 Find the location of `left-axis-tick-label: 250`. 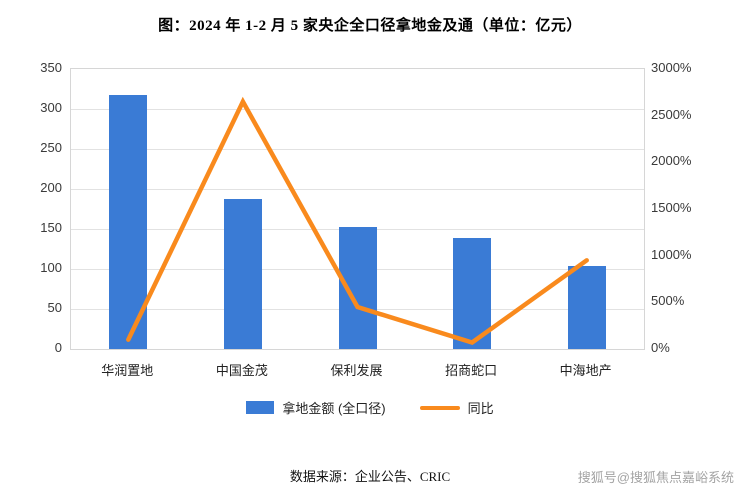

left-axis-tick-label: 250 is located at coordinates (51, 147).